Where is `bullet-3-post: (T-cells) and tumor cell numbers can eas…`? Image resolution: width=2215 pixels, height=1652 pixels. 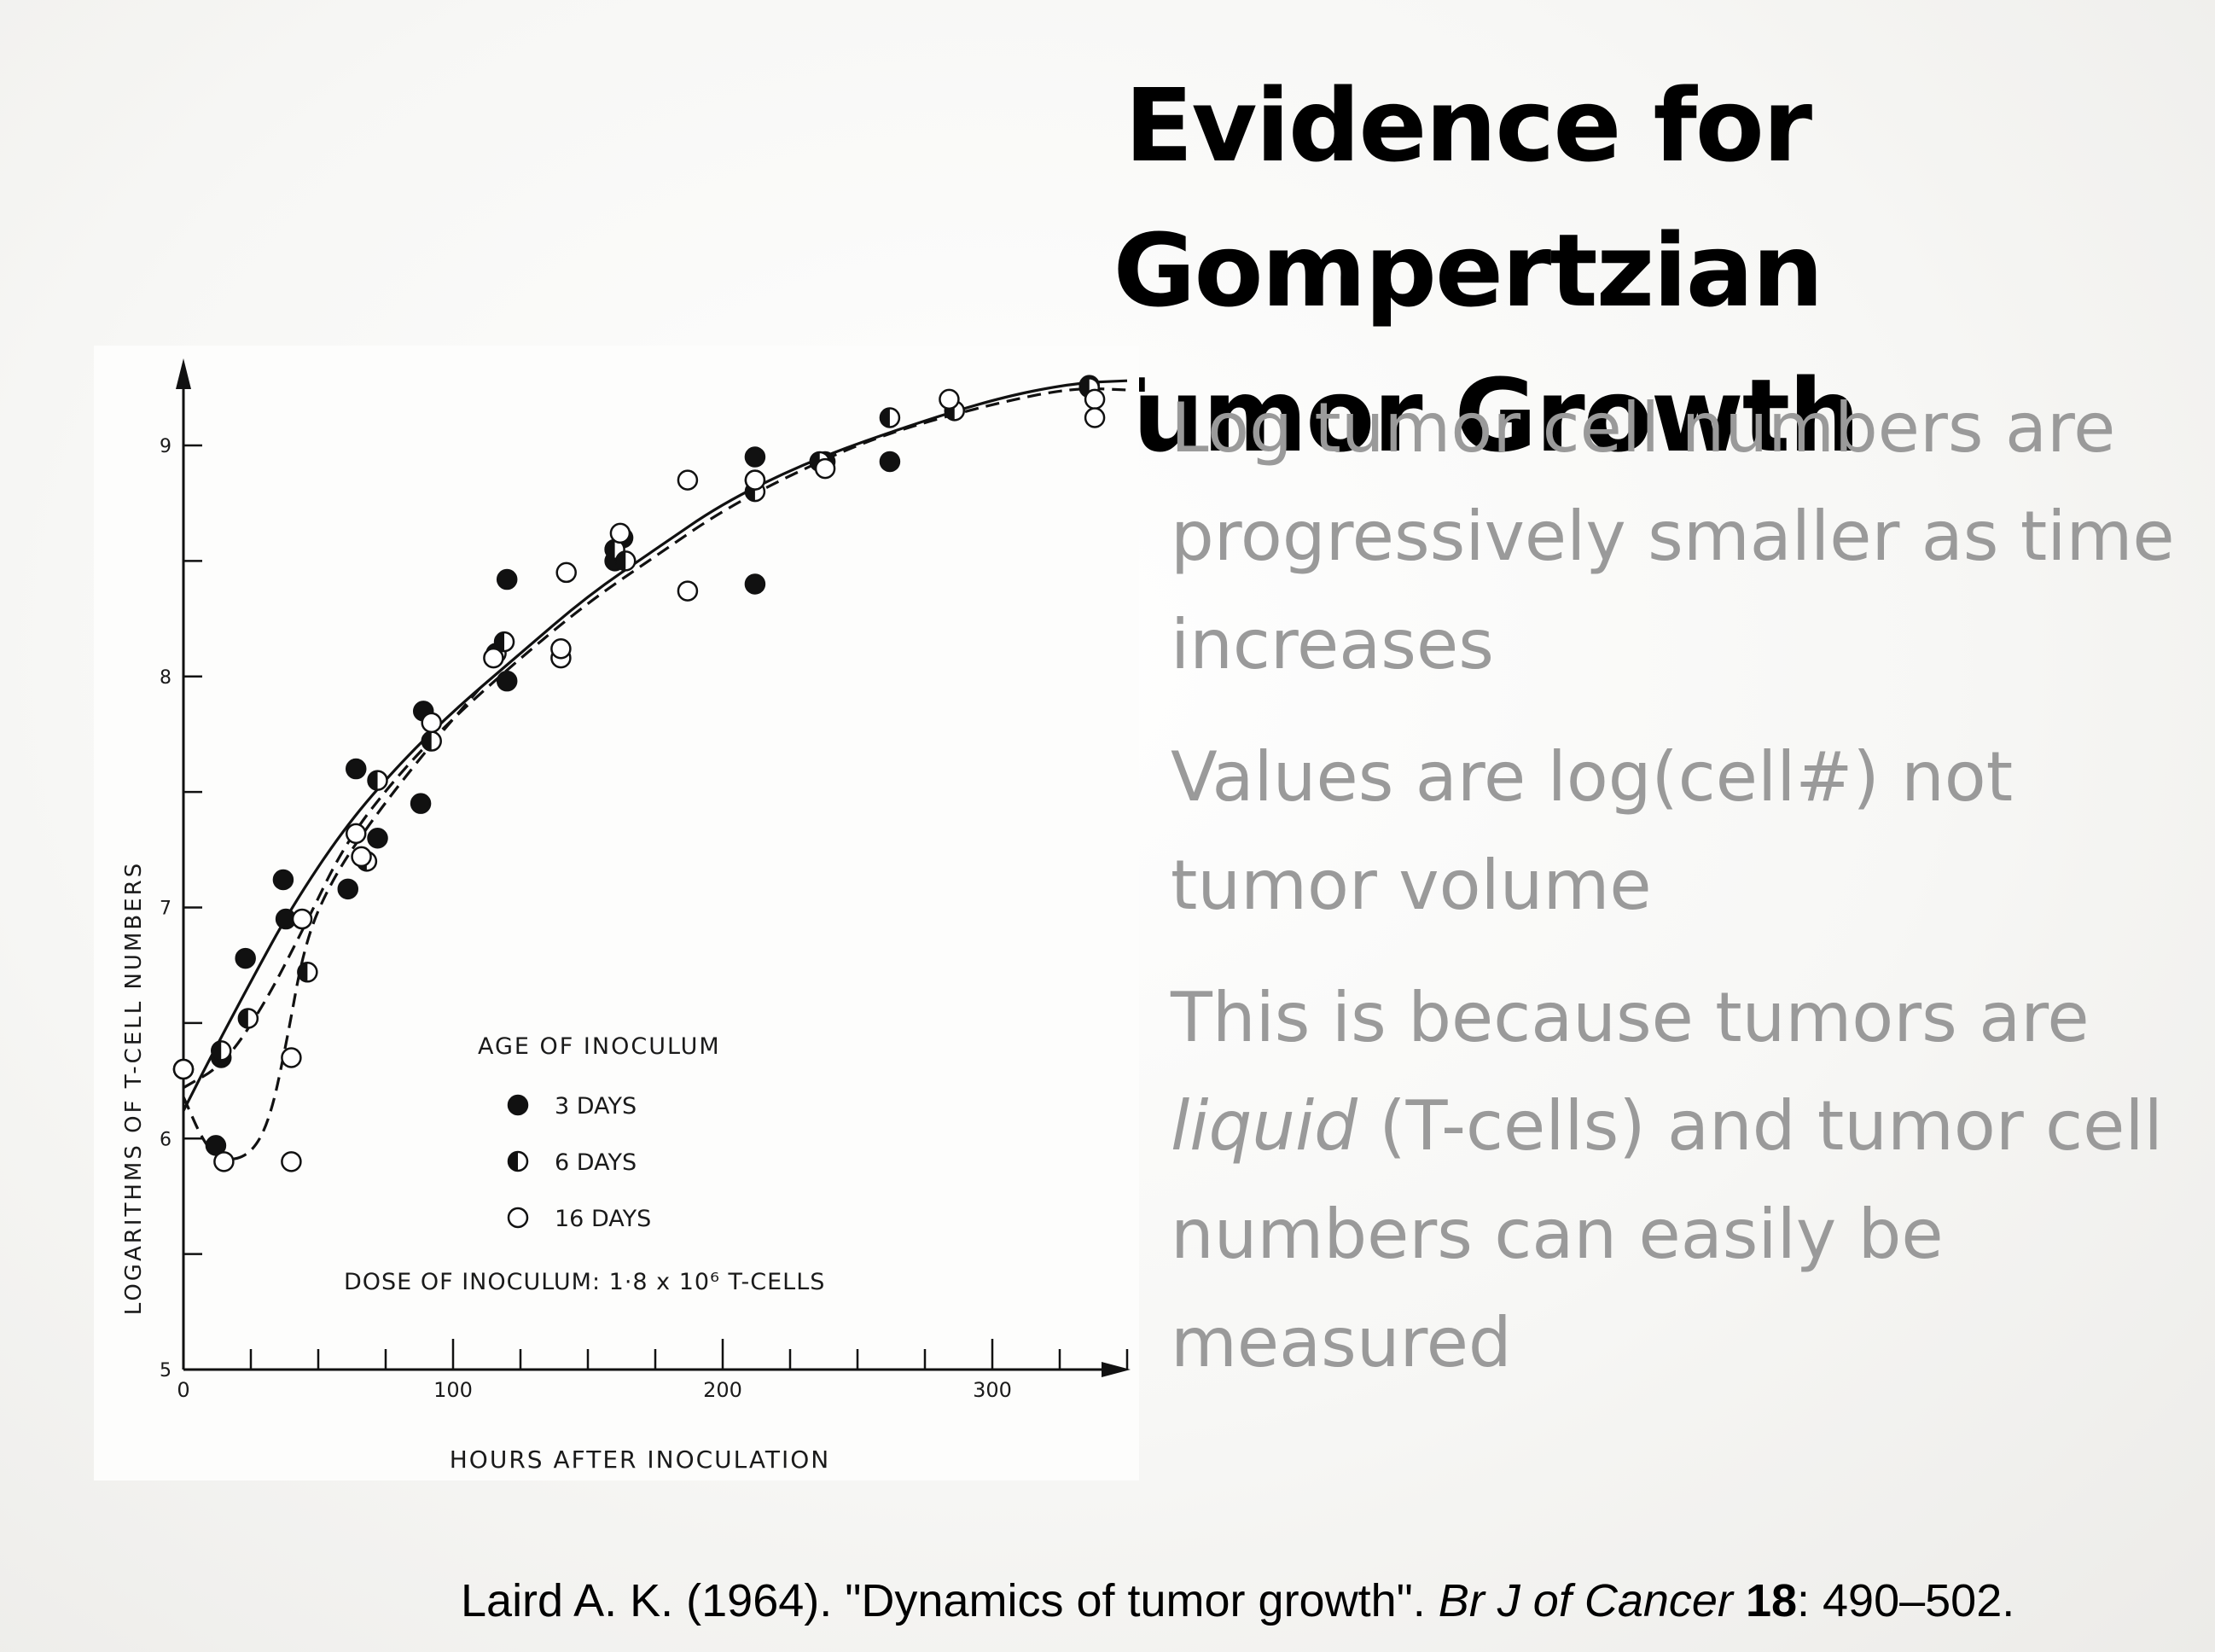
bullet-3-post: (T-cells) and tumor cell numbers can eas… is located at coordinates (1667, 1234).